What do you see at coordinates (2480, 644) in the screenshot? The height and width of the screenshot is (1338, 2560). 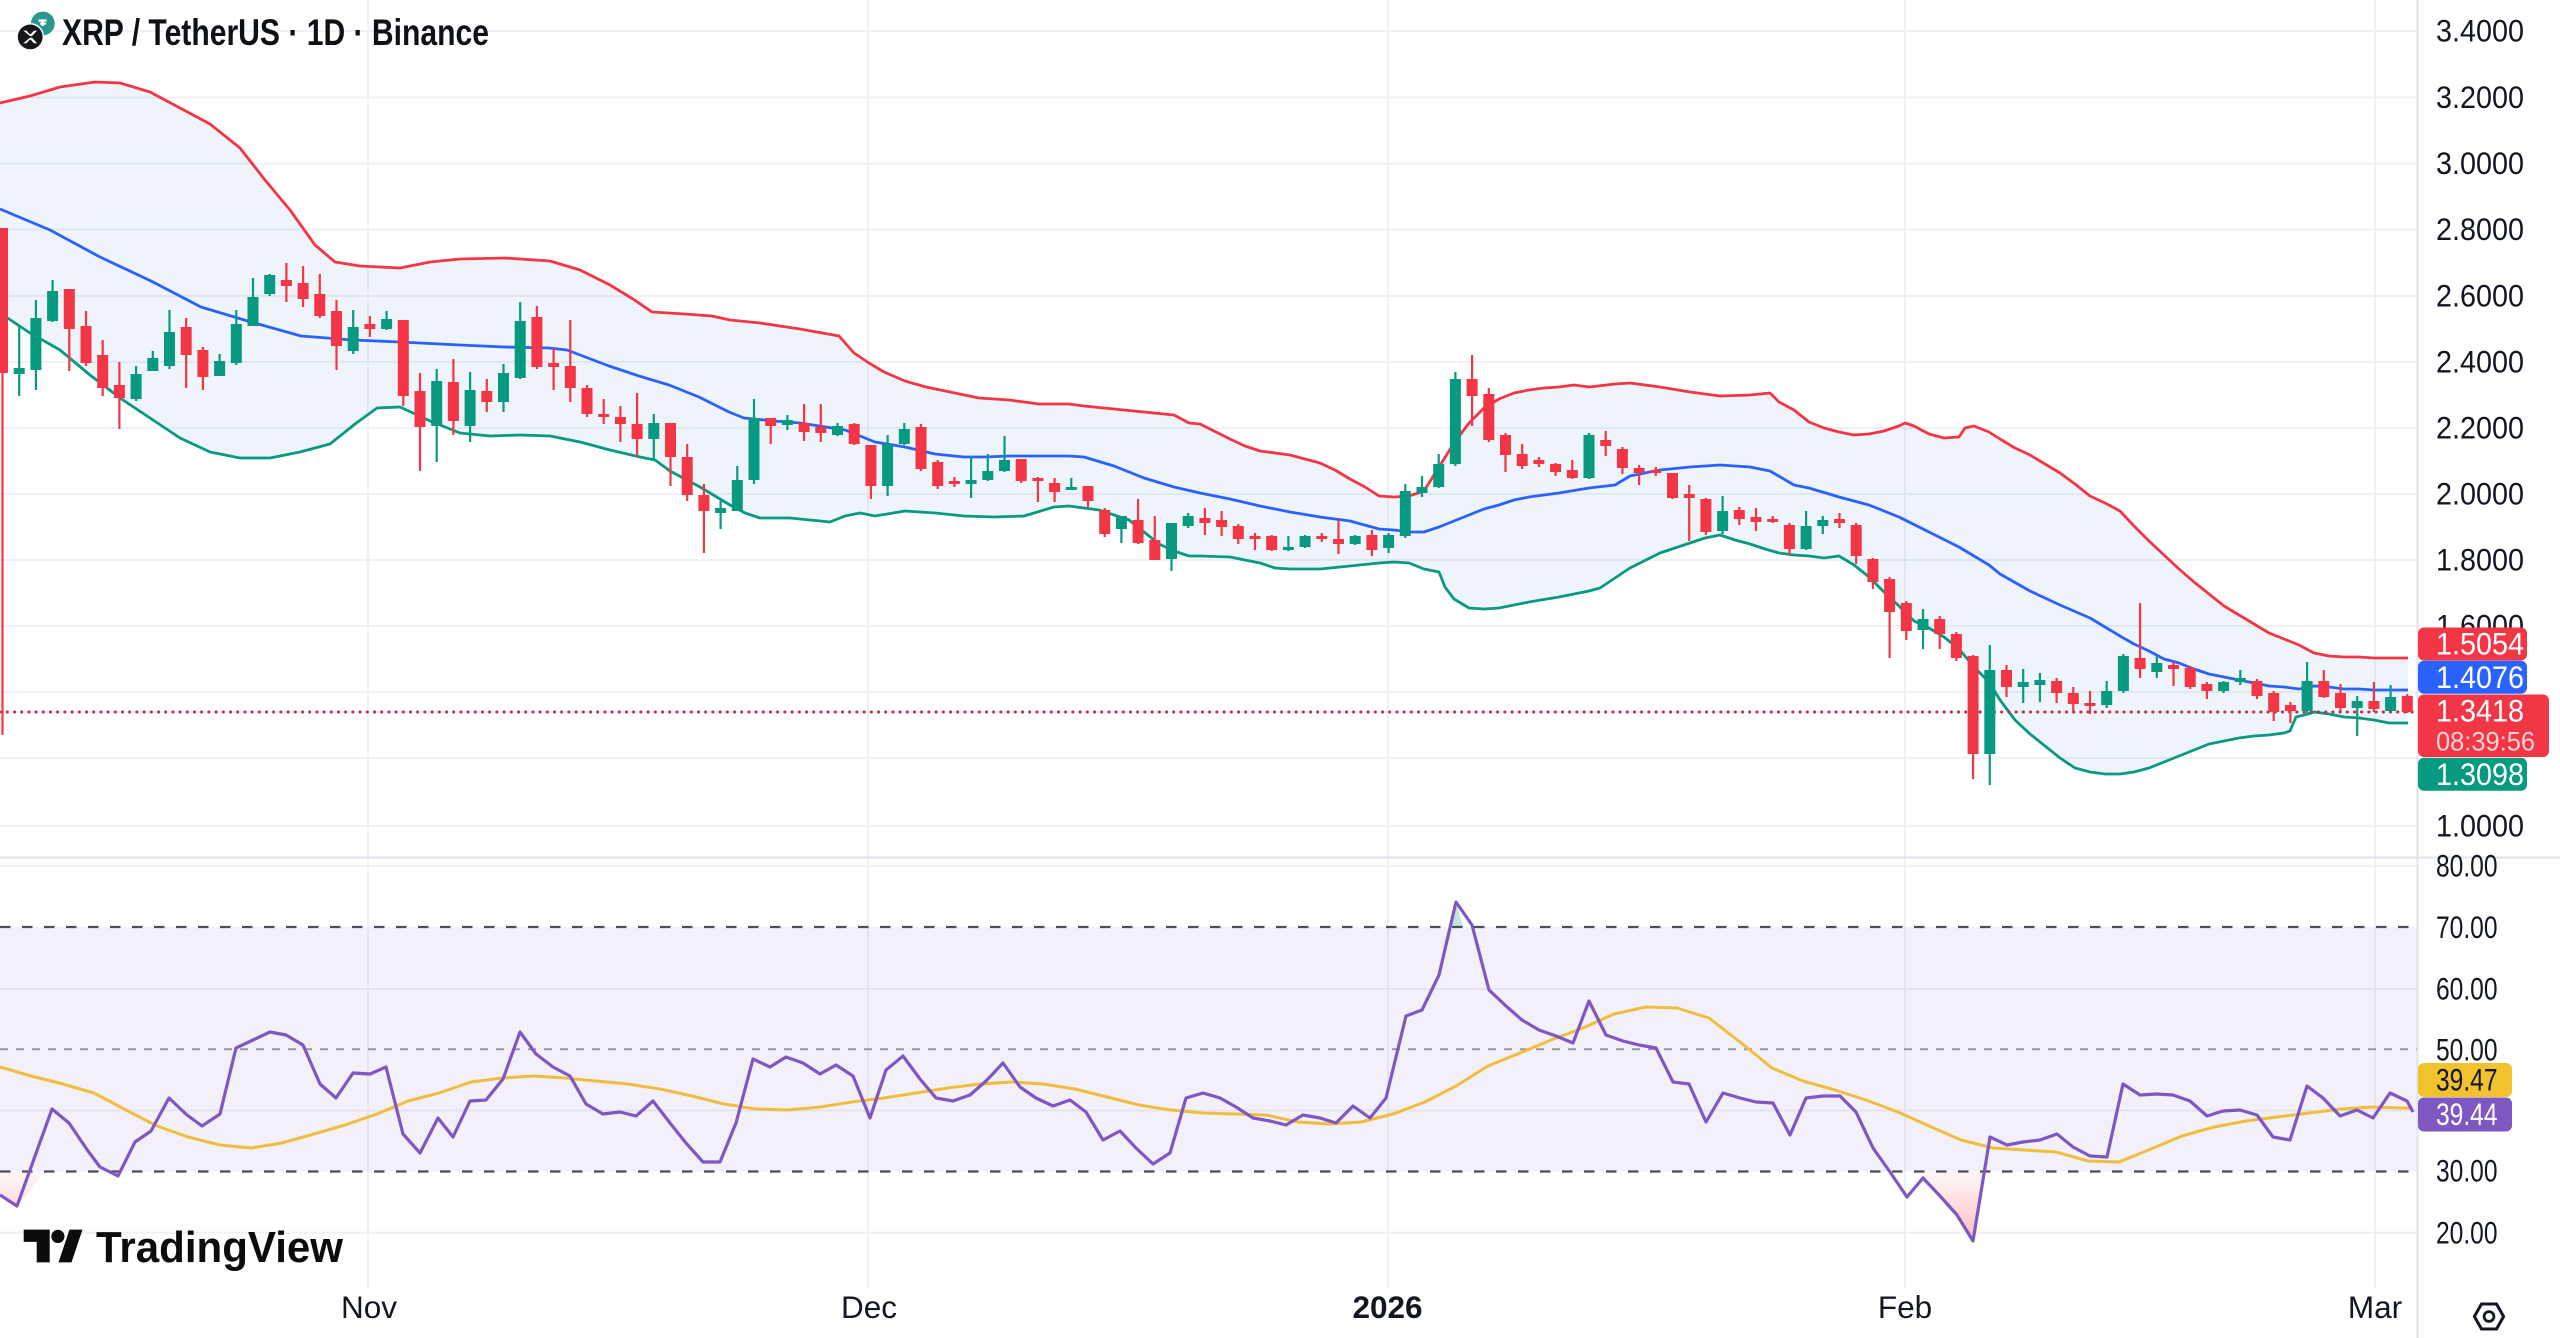 I see `svg-text: 1.5054` at bounding box center [2480, 644].